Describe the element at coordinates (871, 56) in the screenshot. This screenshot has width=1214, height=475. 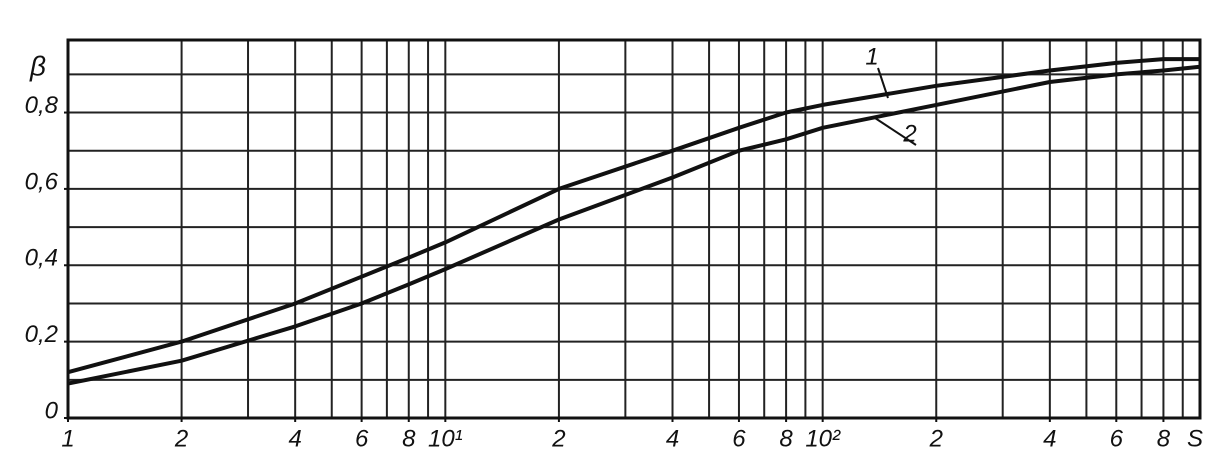
I see `curve-label: 1` at that location.